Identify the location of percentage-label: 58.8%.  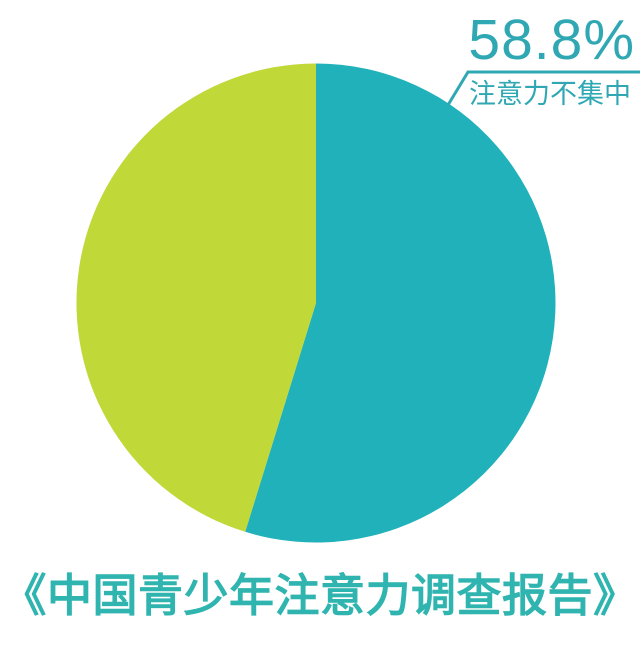
(551, 40).